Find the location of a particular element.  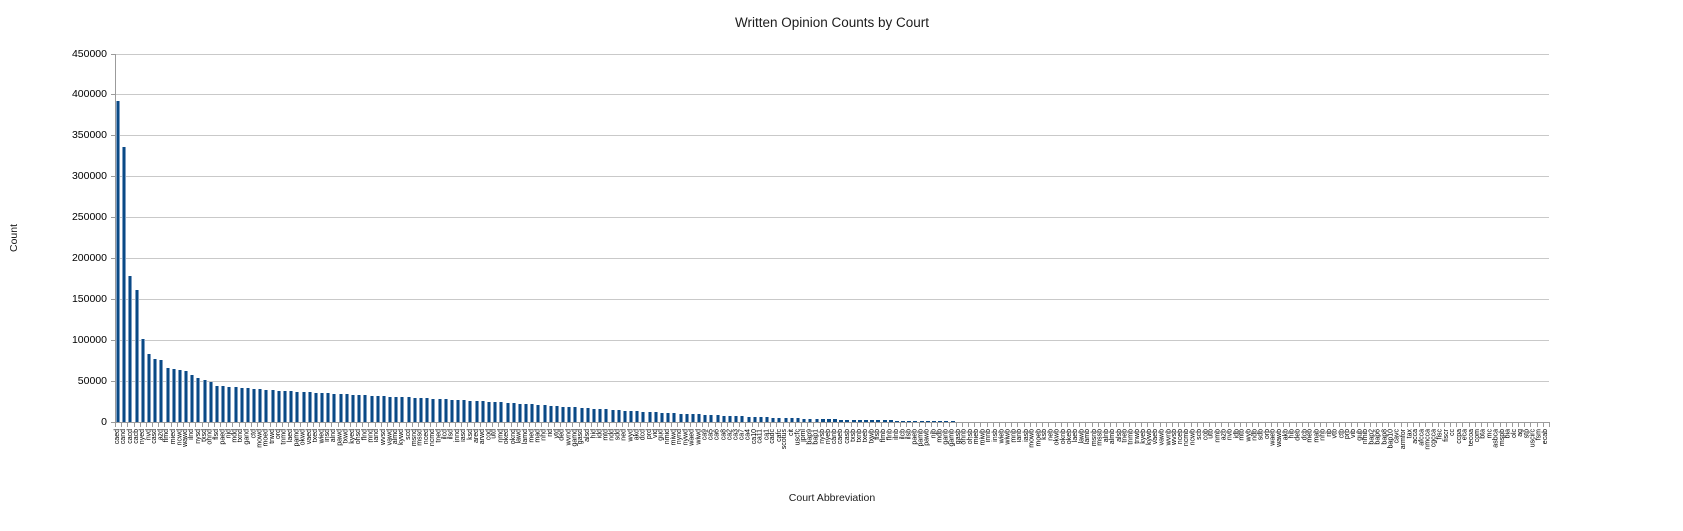

y-tick-label: 50000 is located at coordinates (92, 380).